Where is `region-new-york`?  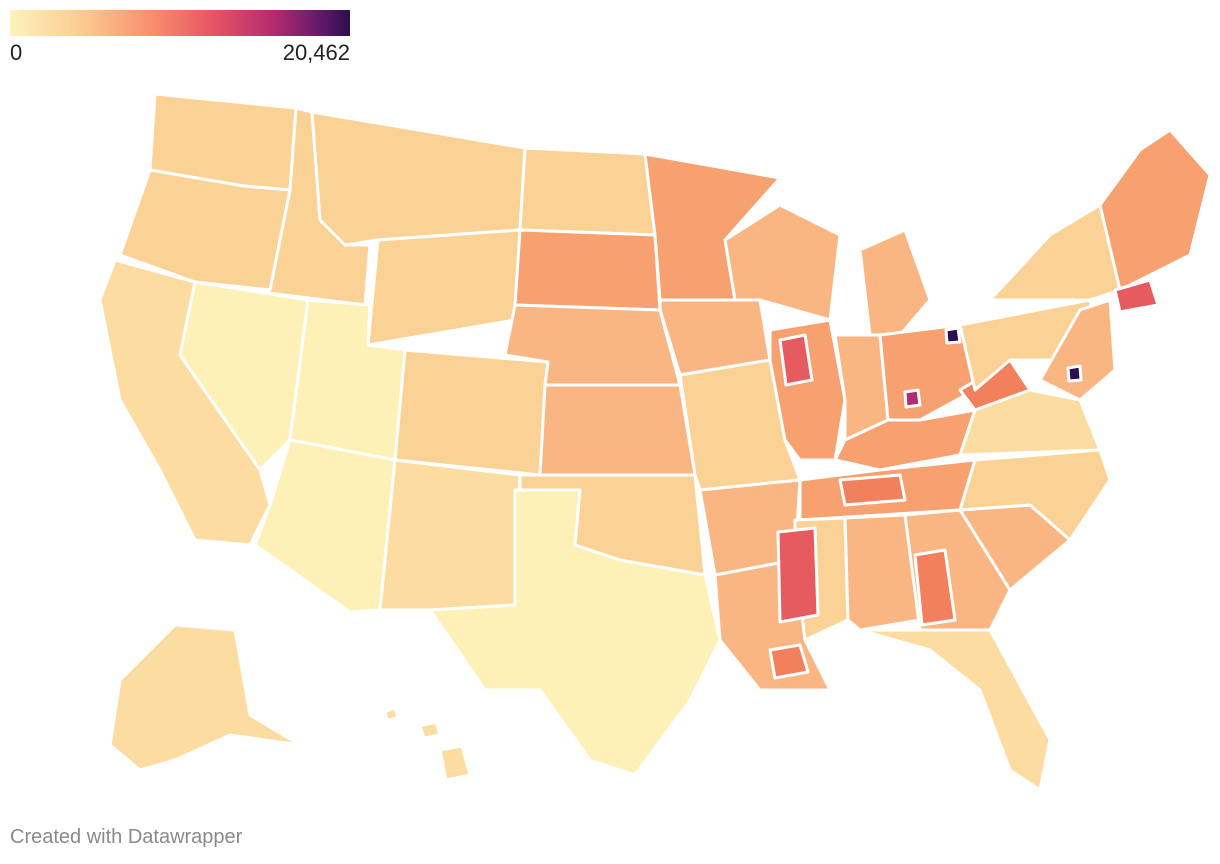
region-new-york is located at coordinates (1055, 252).